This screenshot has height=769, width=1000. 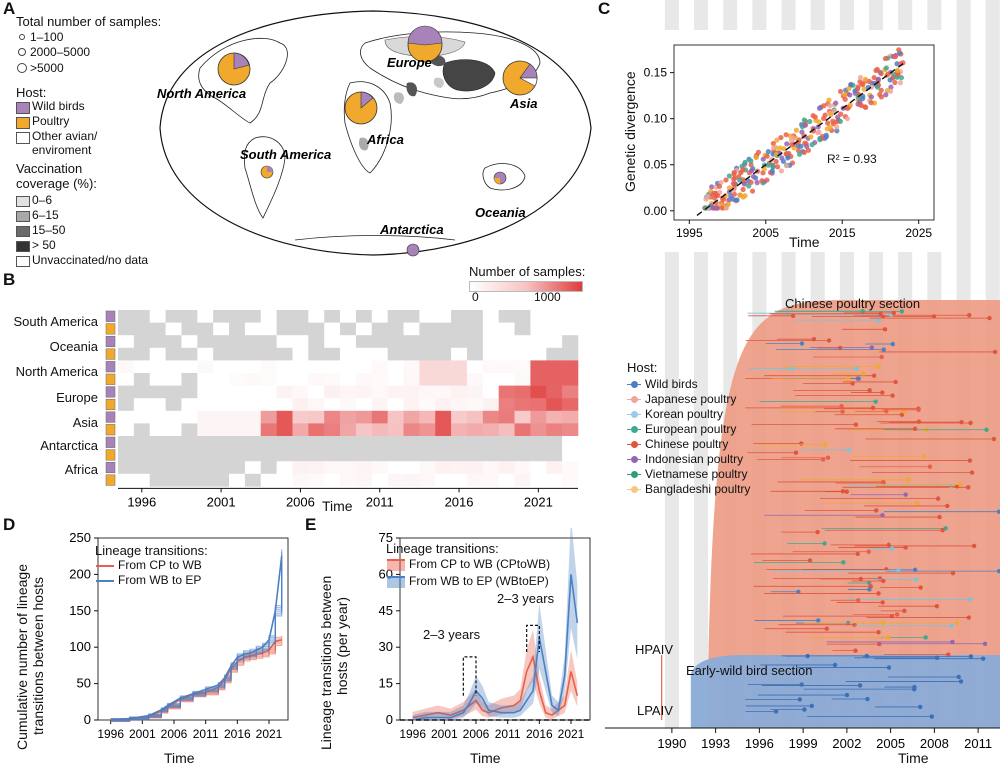 I want to click on tree-legend-item: Chinese poultry, so click(x=677, y=444).